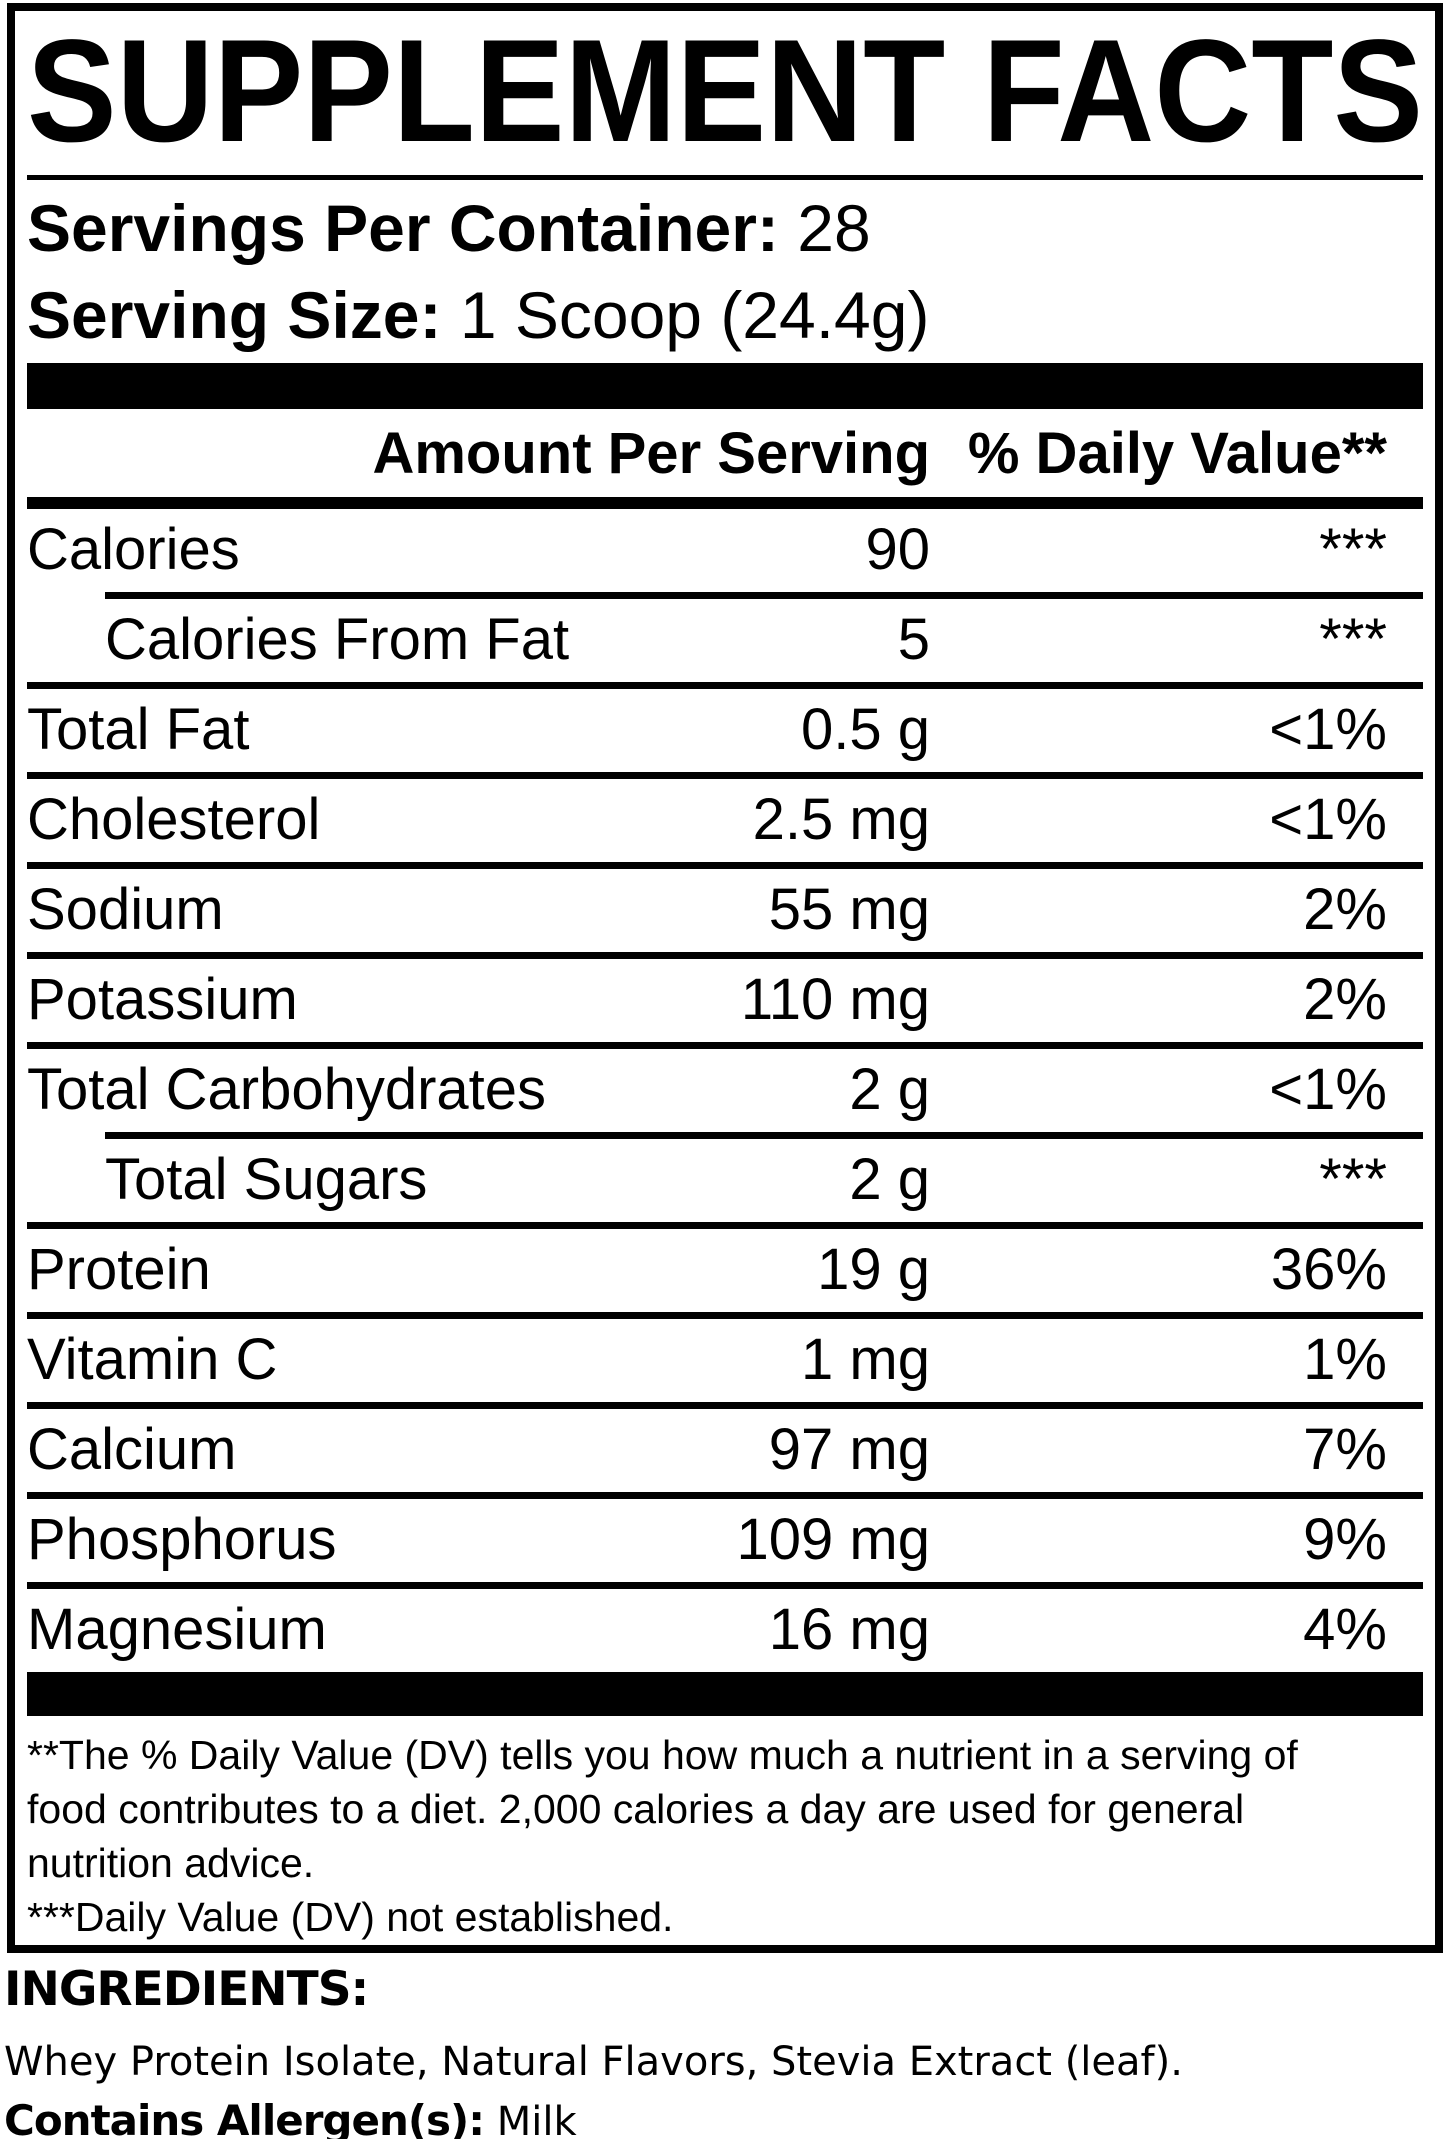 The image size is (1445, 2139). I want to click on nutrient-amount: 1 mg, so click(865, 1359).